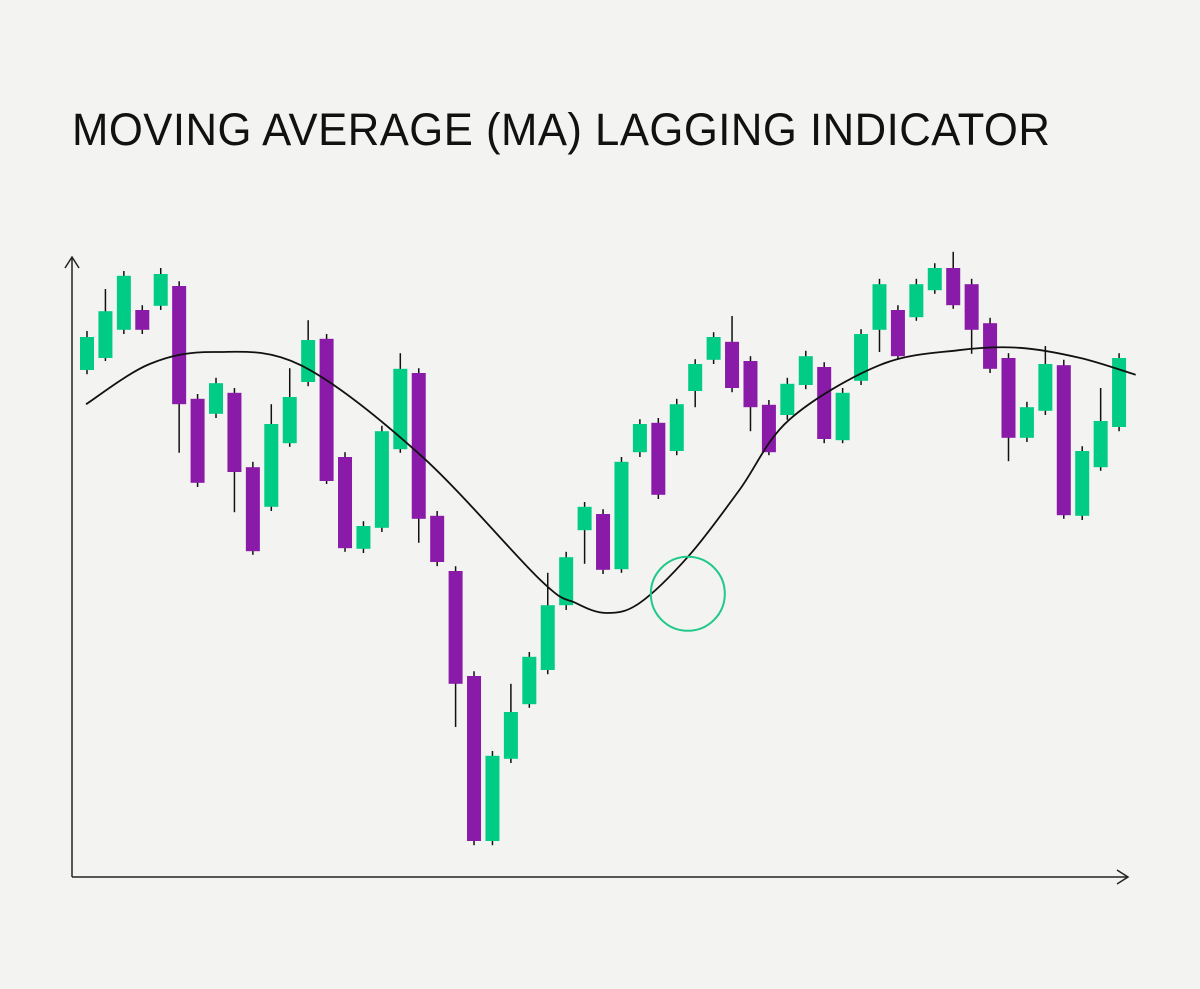  What do you see at coordinates (561, 129) in the screenshot?
I see `chart-title: MOVING AVERAGE (MA) LAGGING INDICATOR` at bounding box center [561, 129].